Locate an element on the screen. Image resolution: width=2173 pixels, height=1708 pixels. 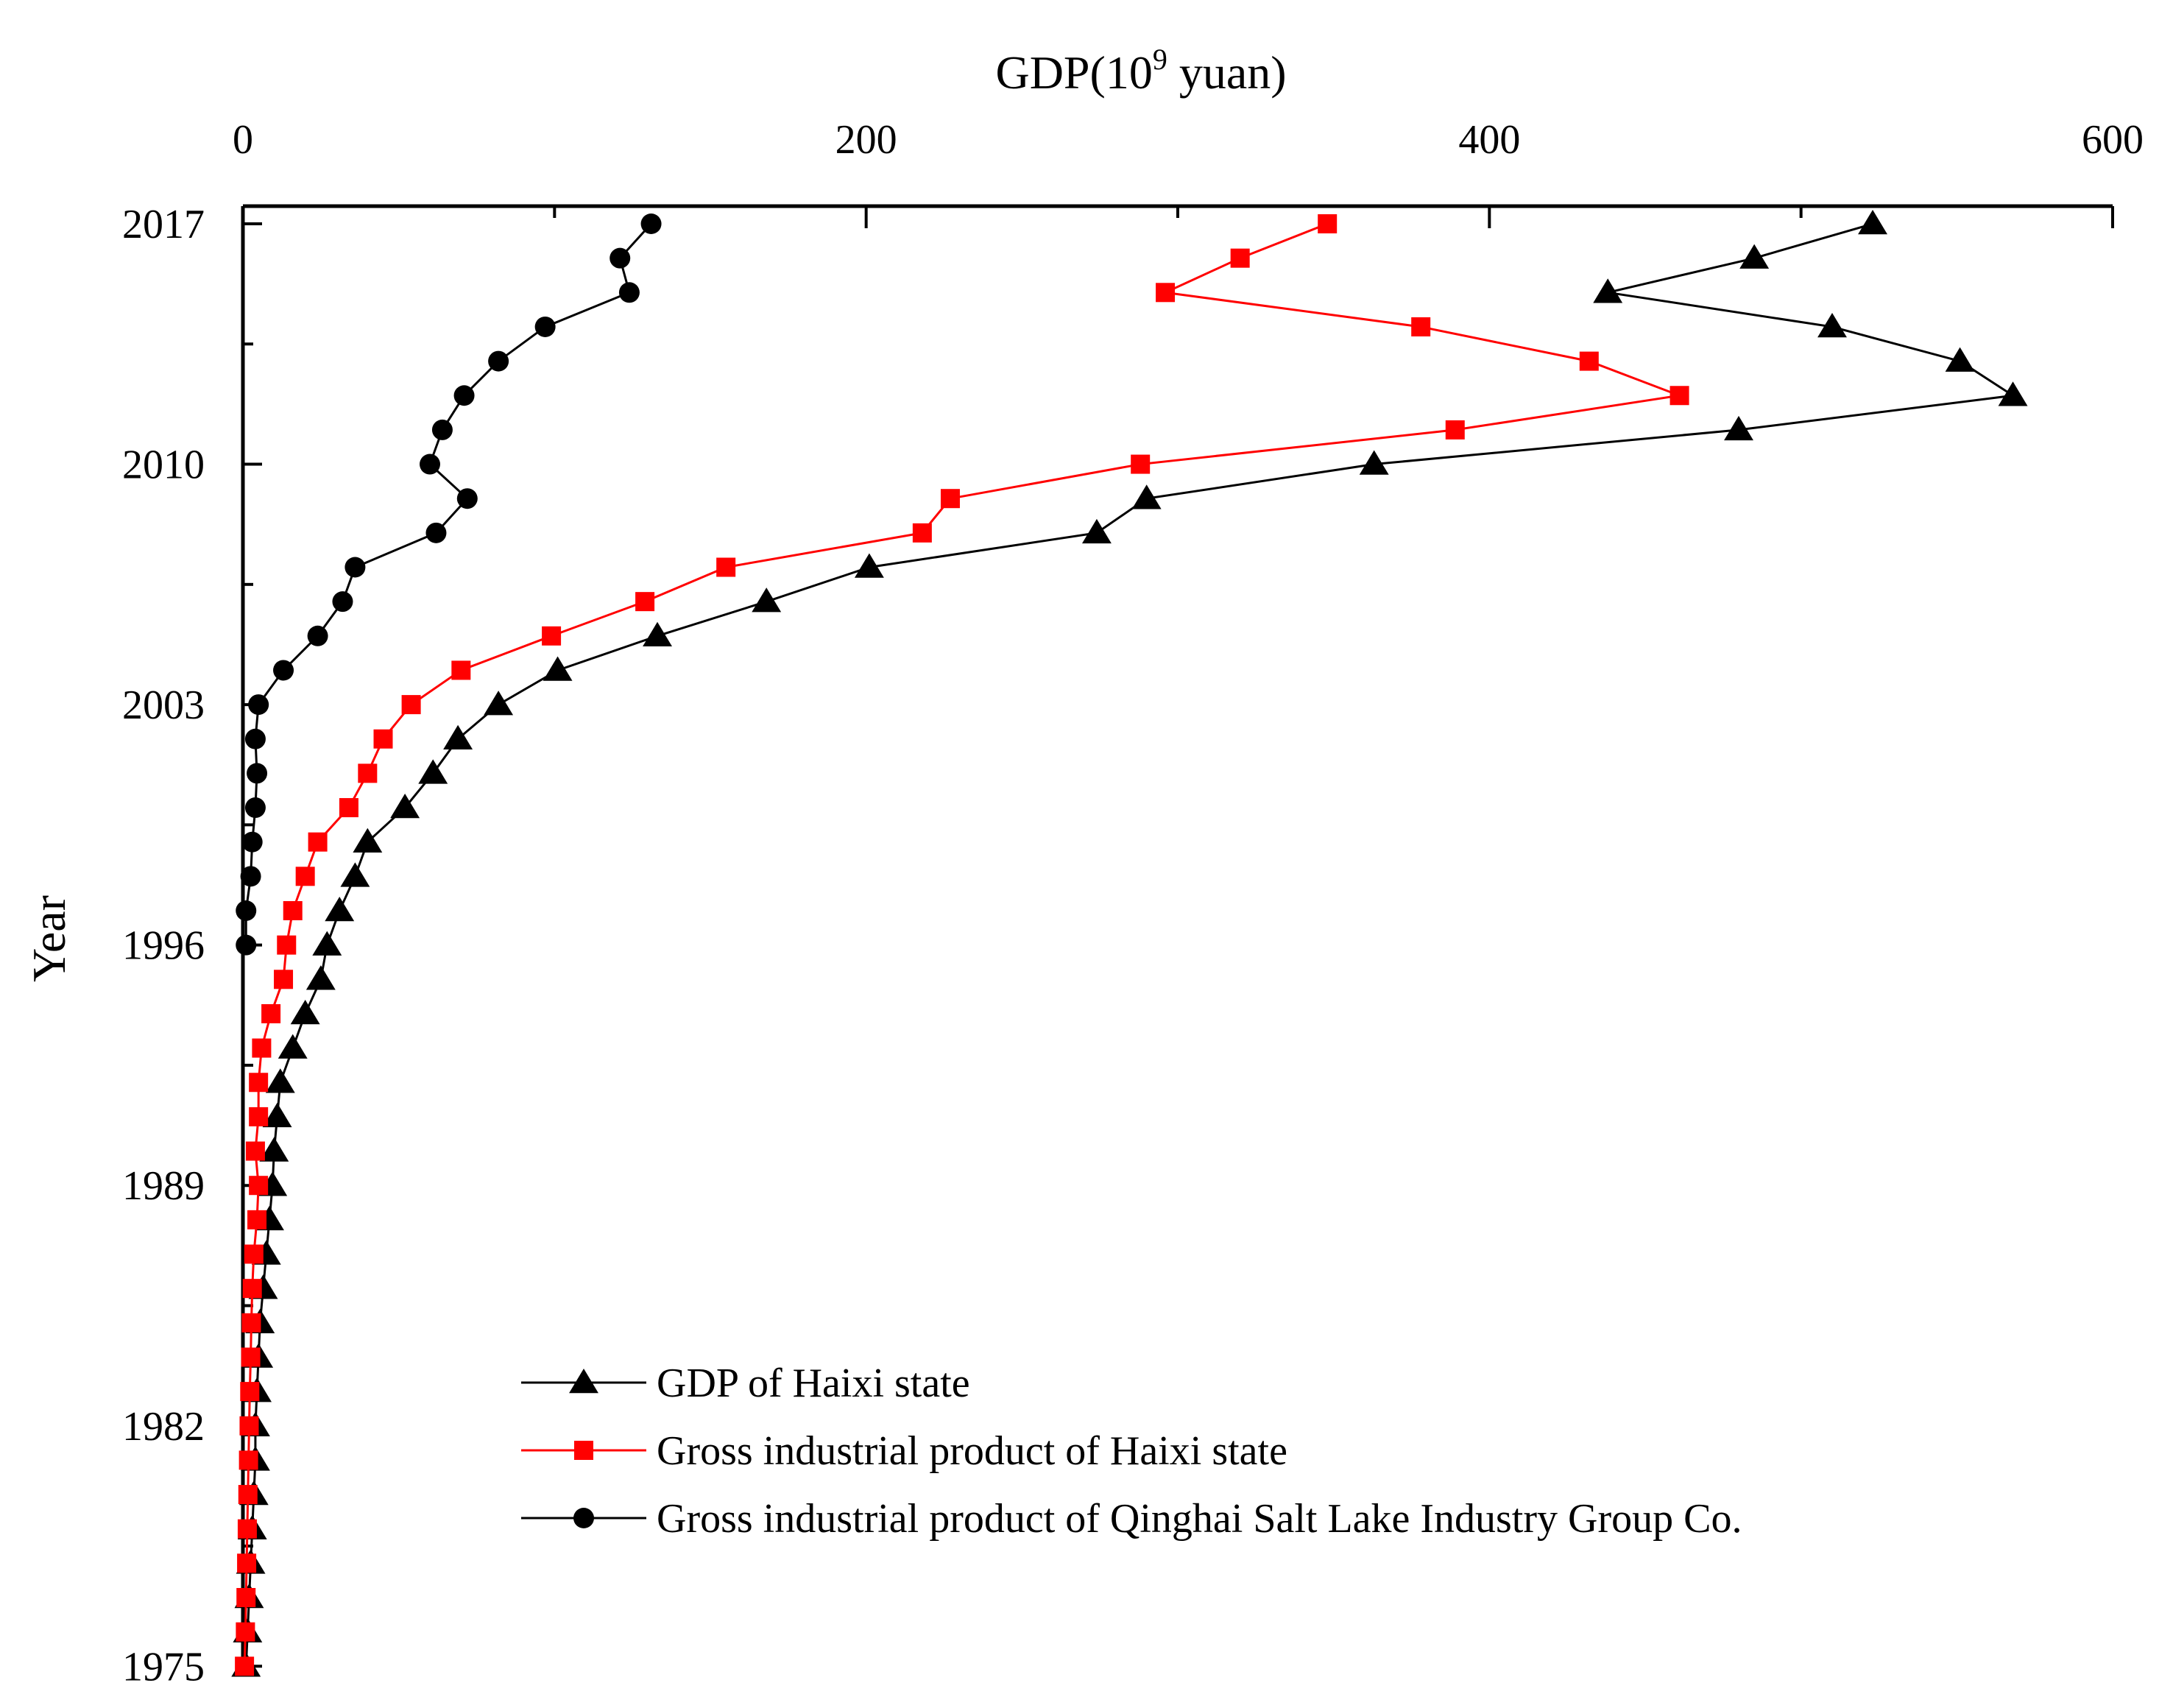
y-tick-label: 1989 is located at coordinates (163, 1186).